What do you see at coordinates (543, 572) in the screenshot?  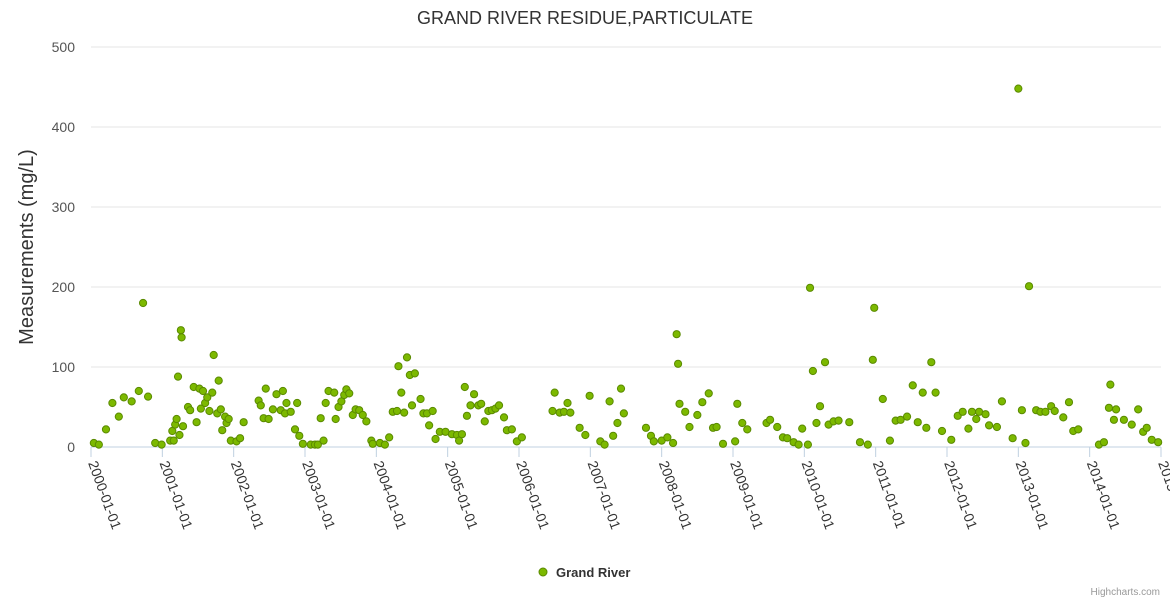 I see `legend-marker` at bounding box center [543, 572].